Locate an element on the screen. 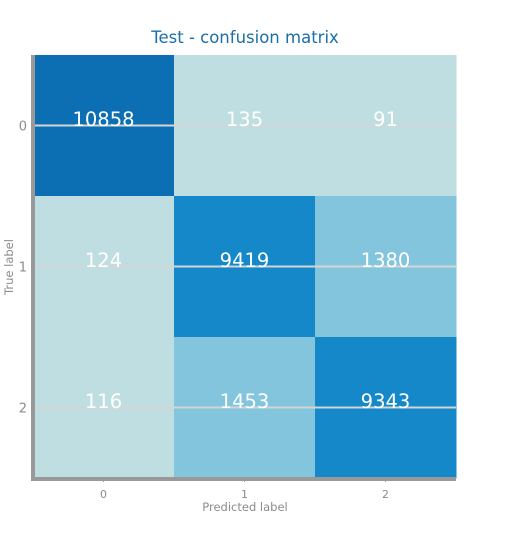 This screenshot has width=506, height=535. cell-label-0-2: 91 is located at coordinates (385, 119).